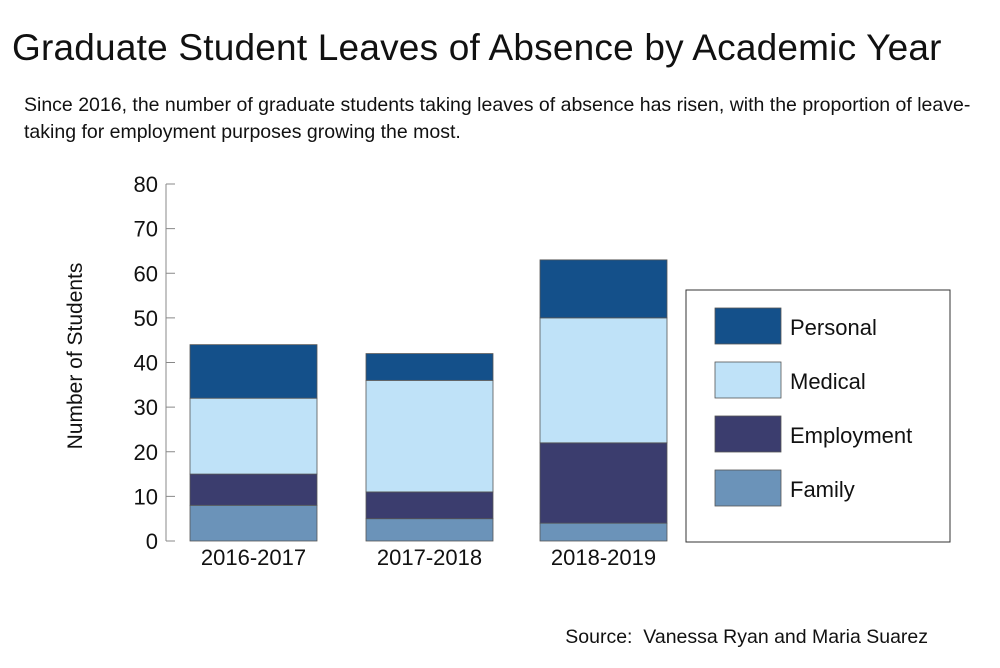  I want to click on bar-segment-family-2017-2018, so click(429, 530).